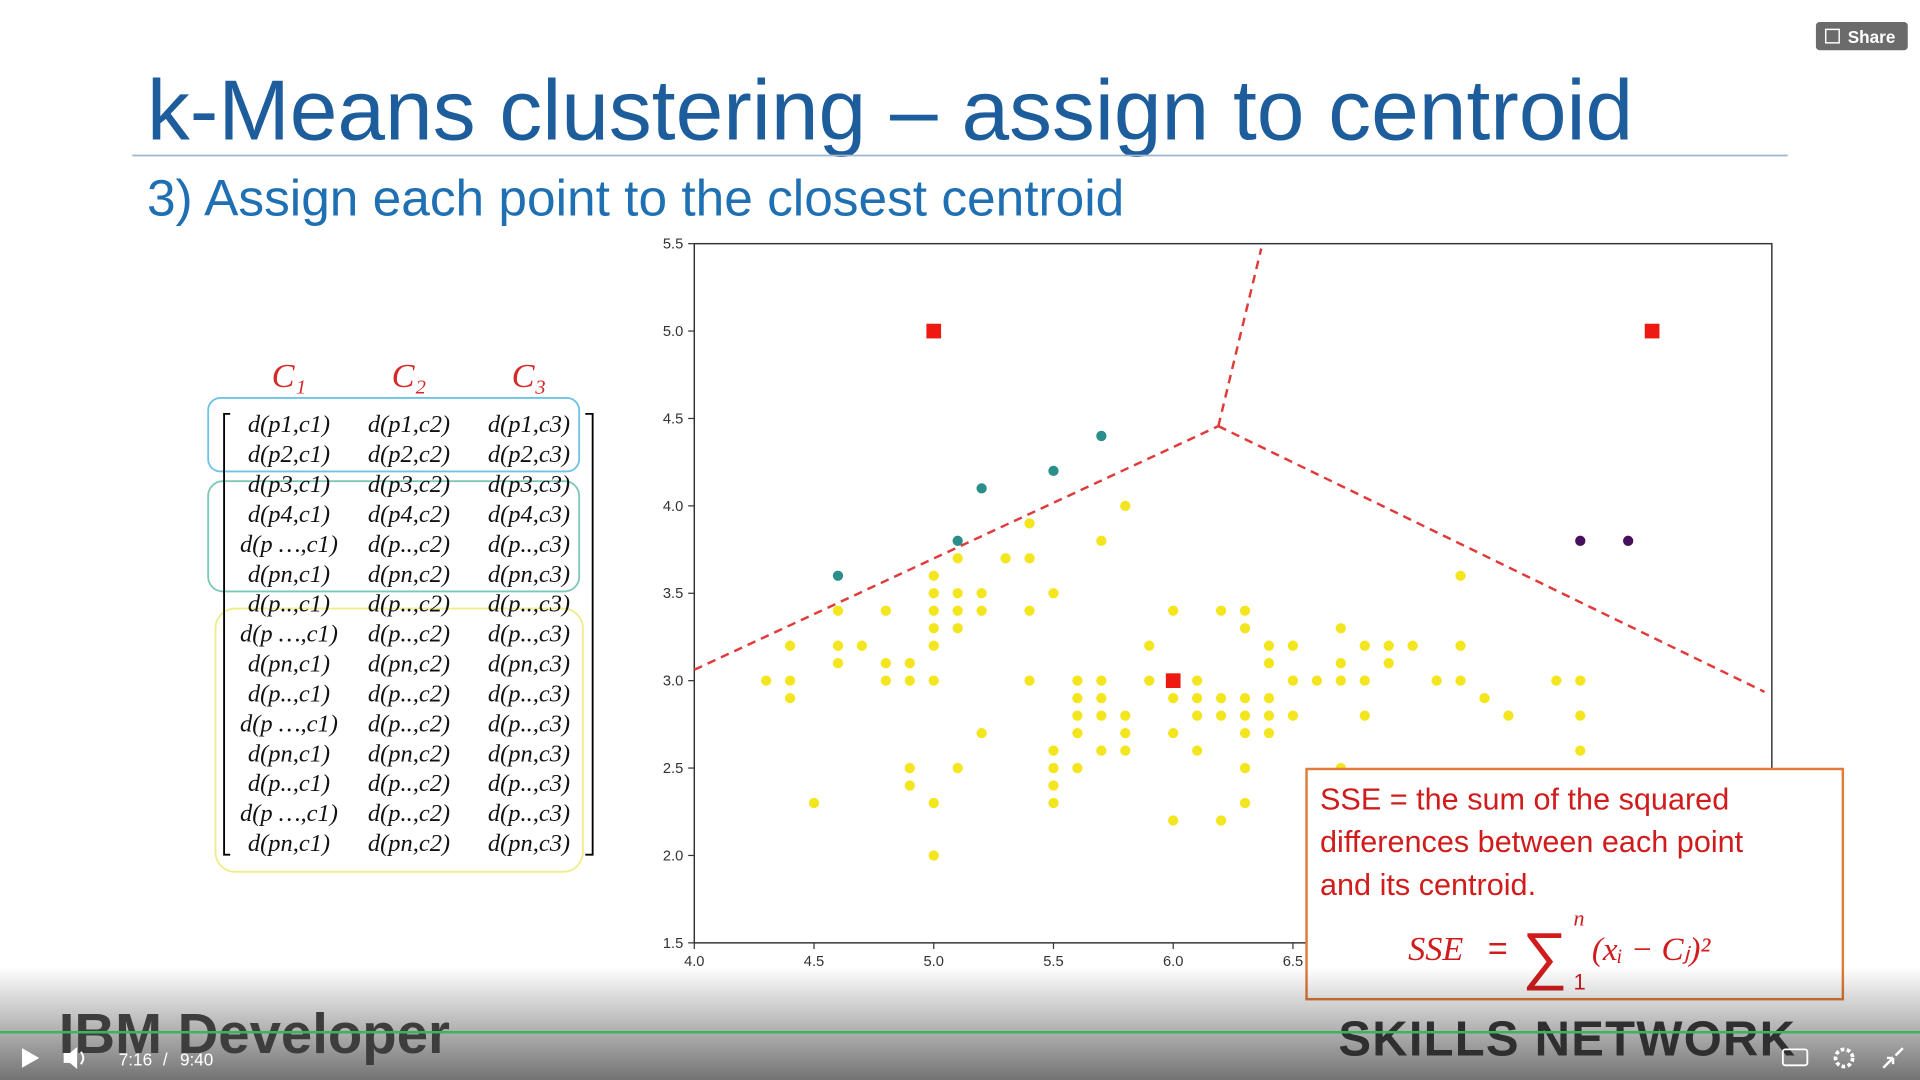 Image resolution: width=1920 pixels, height=1080 pixels. I want to click on matrix-cell: d(p1,c2), so click(409, 424).